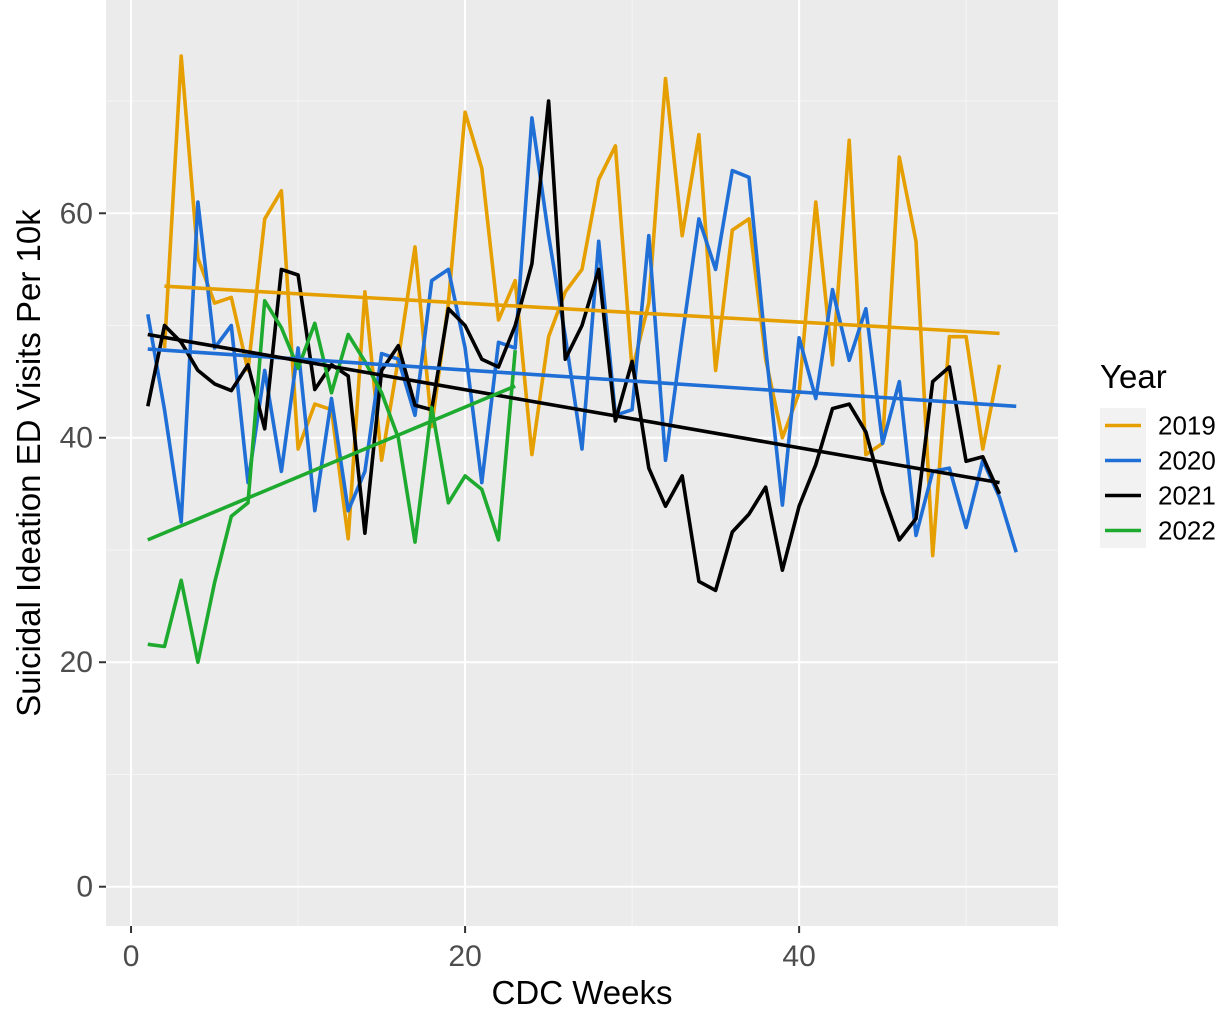 This screenshot has height=1010, width=1228. What do you see at coordinates (464, 956) in the screenshot?
I see `x-tick-label: 20` at bounding box center [464, 956].